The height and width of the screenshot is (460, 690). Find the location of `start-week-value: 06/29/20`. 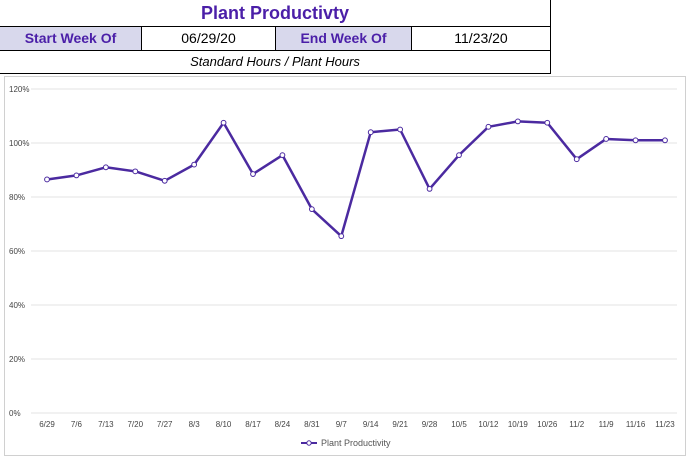

start-week-value: 06/29/20 is located at coordinates (209, 38).